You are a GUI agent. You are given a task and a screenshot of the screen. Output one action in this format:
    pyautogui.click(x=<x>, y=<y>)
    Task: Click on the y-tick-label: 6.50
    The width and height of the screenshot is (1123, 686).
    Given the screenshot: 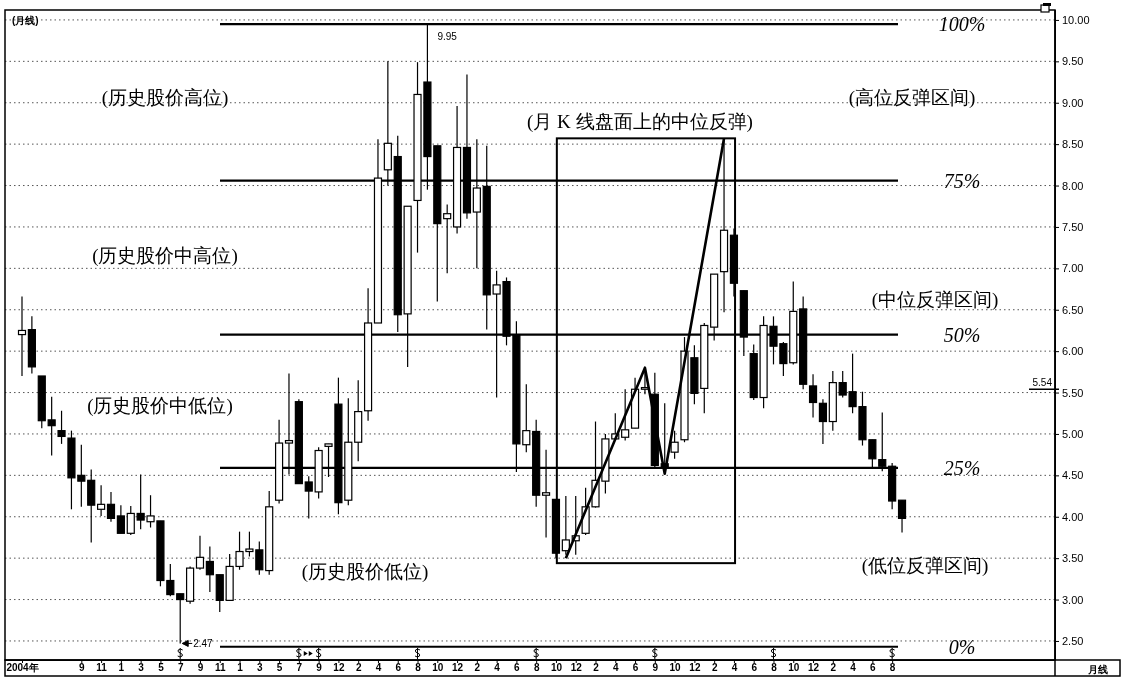 What is the action you would take?
    pyautogui.click(x=1073, y=309)
    